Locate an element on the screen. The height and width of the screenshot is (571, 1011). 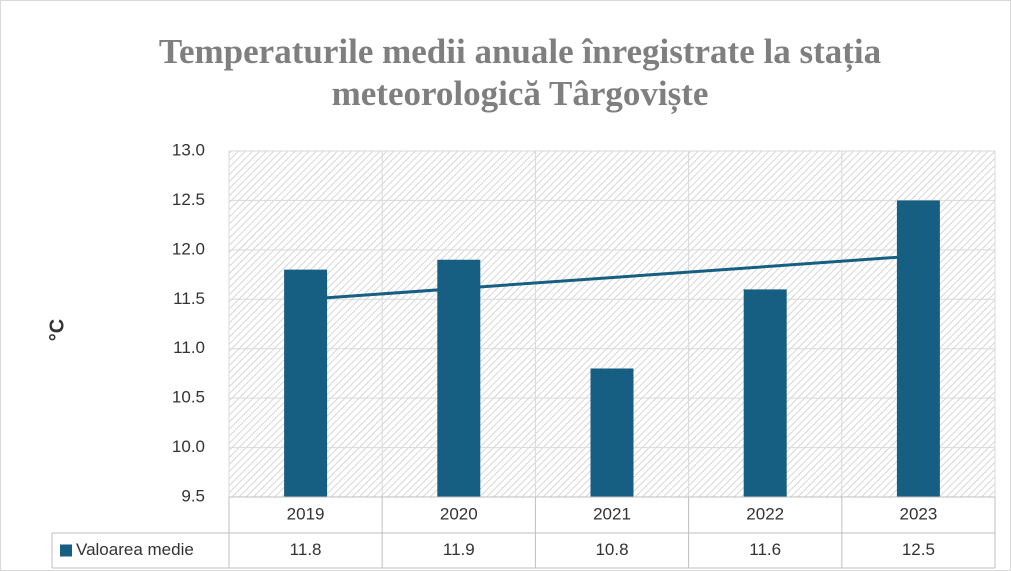
table-value: 11.8 is located at coordinates (306, 549).